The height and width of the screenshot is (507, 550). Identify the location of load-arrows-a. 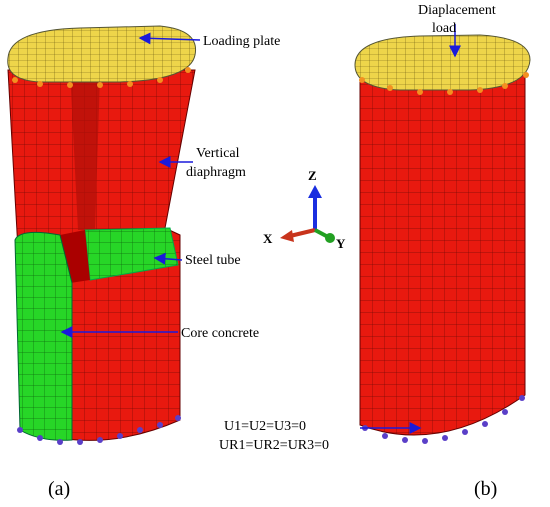
(101, 77).